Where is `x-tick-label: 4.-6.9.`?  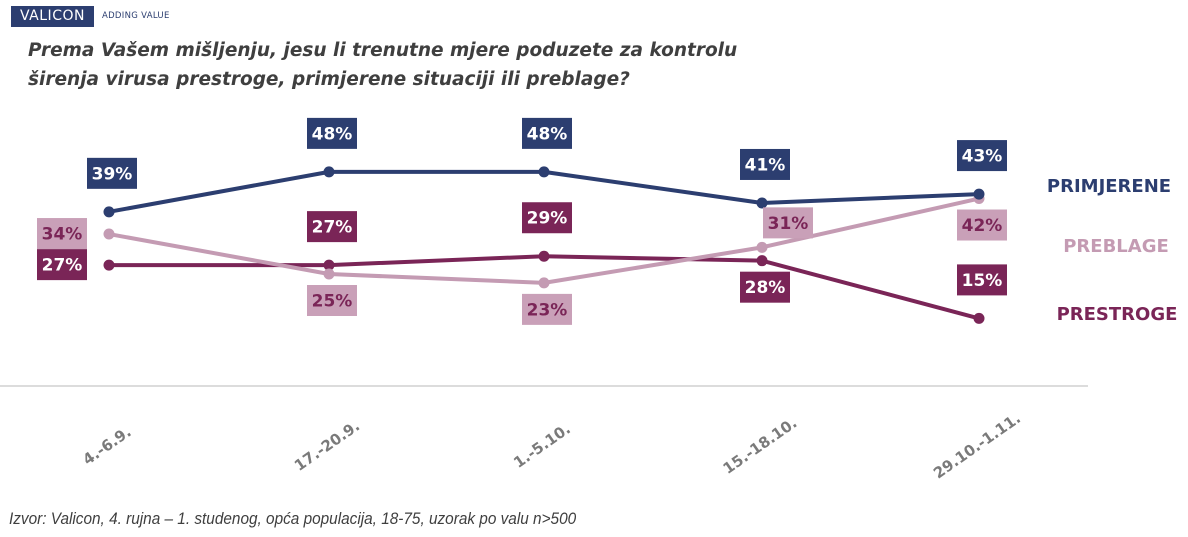
x-tick-label: 4.-6.9. is located at coordinates (106, 446).